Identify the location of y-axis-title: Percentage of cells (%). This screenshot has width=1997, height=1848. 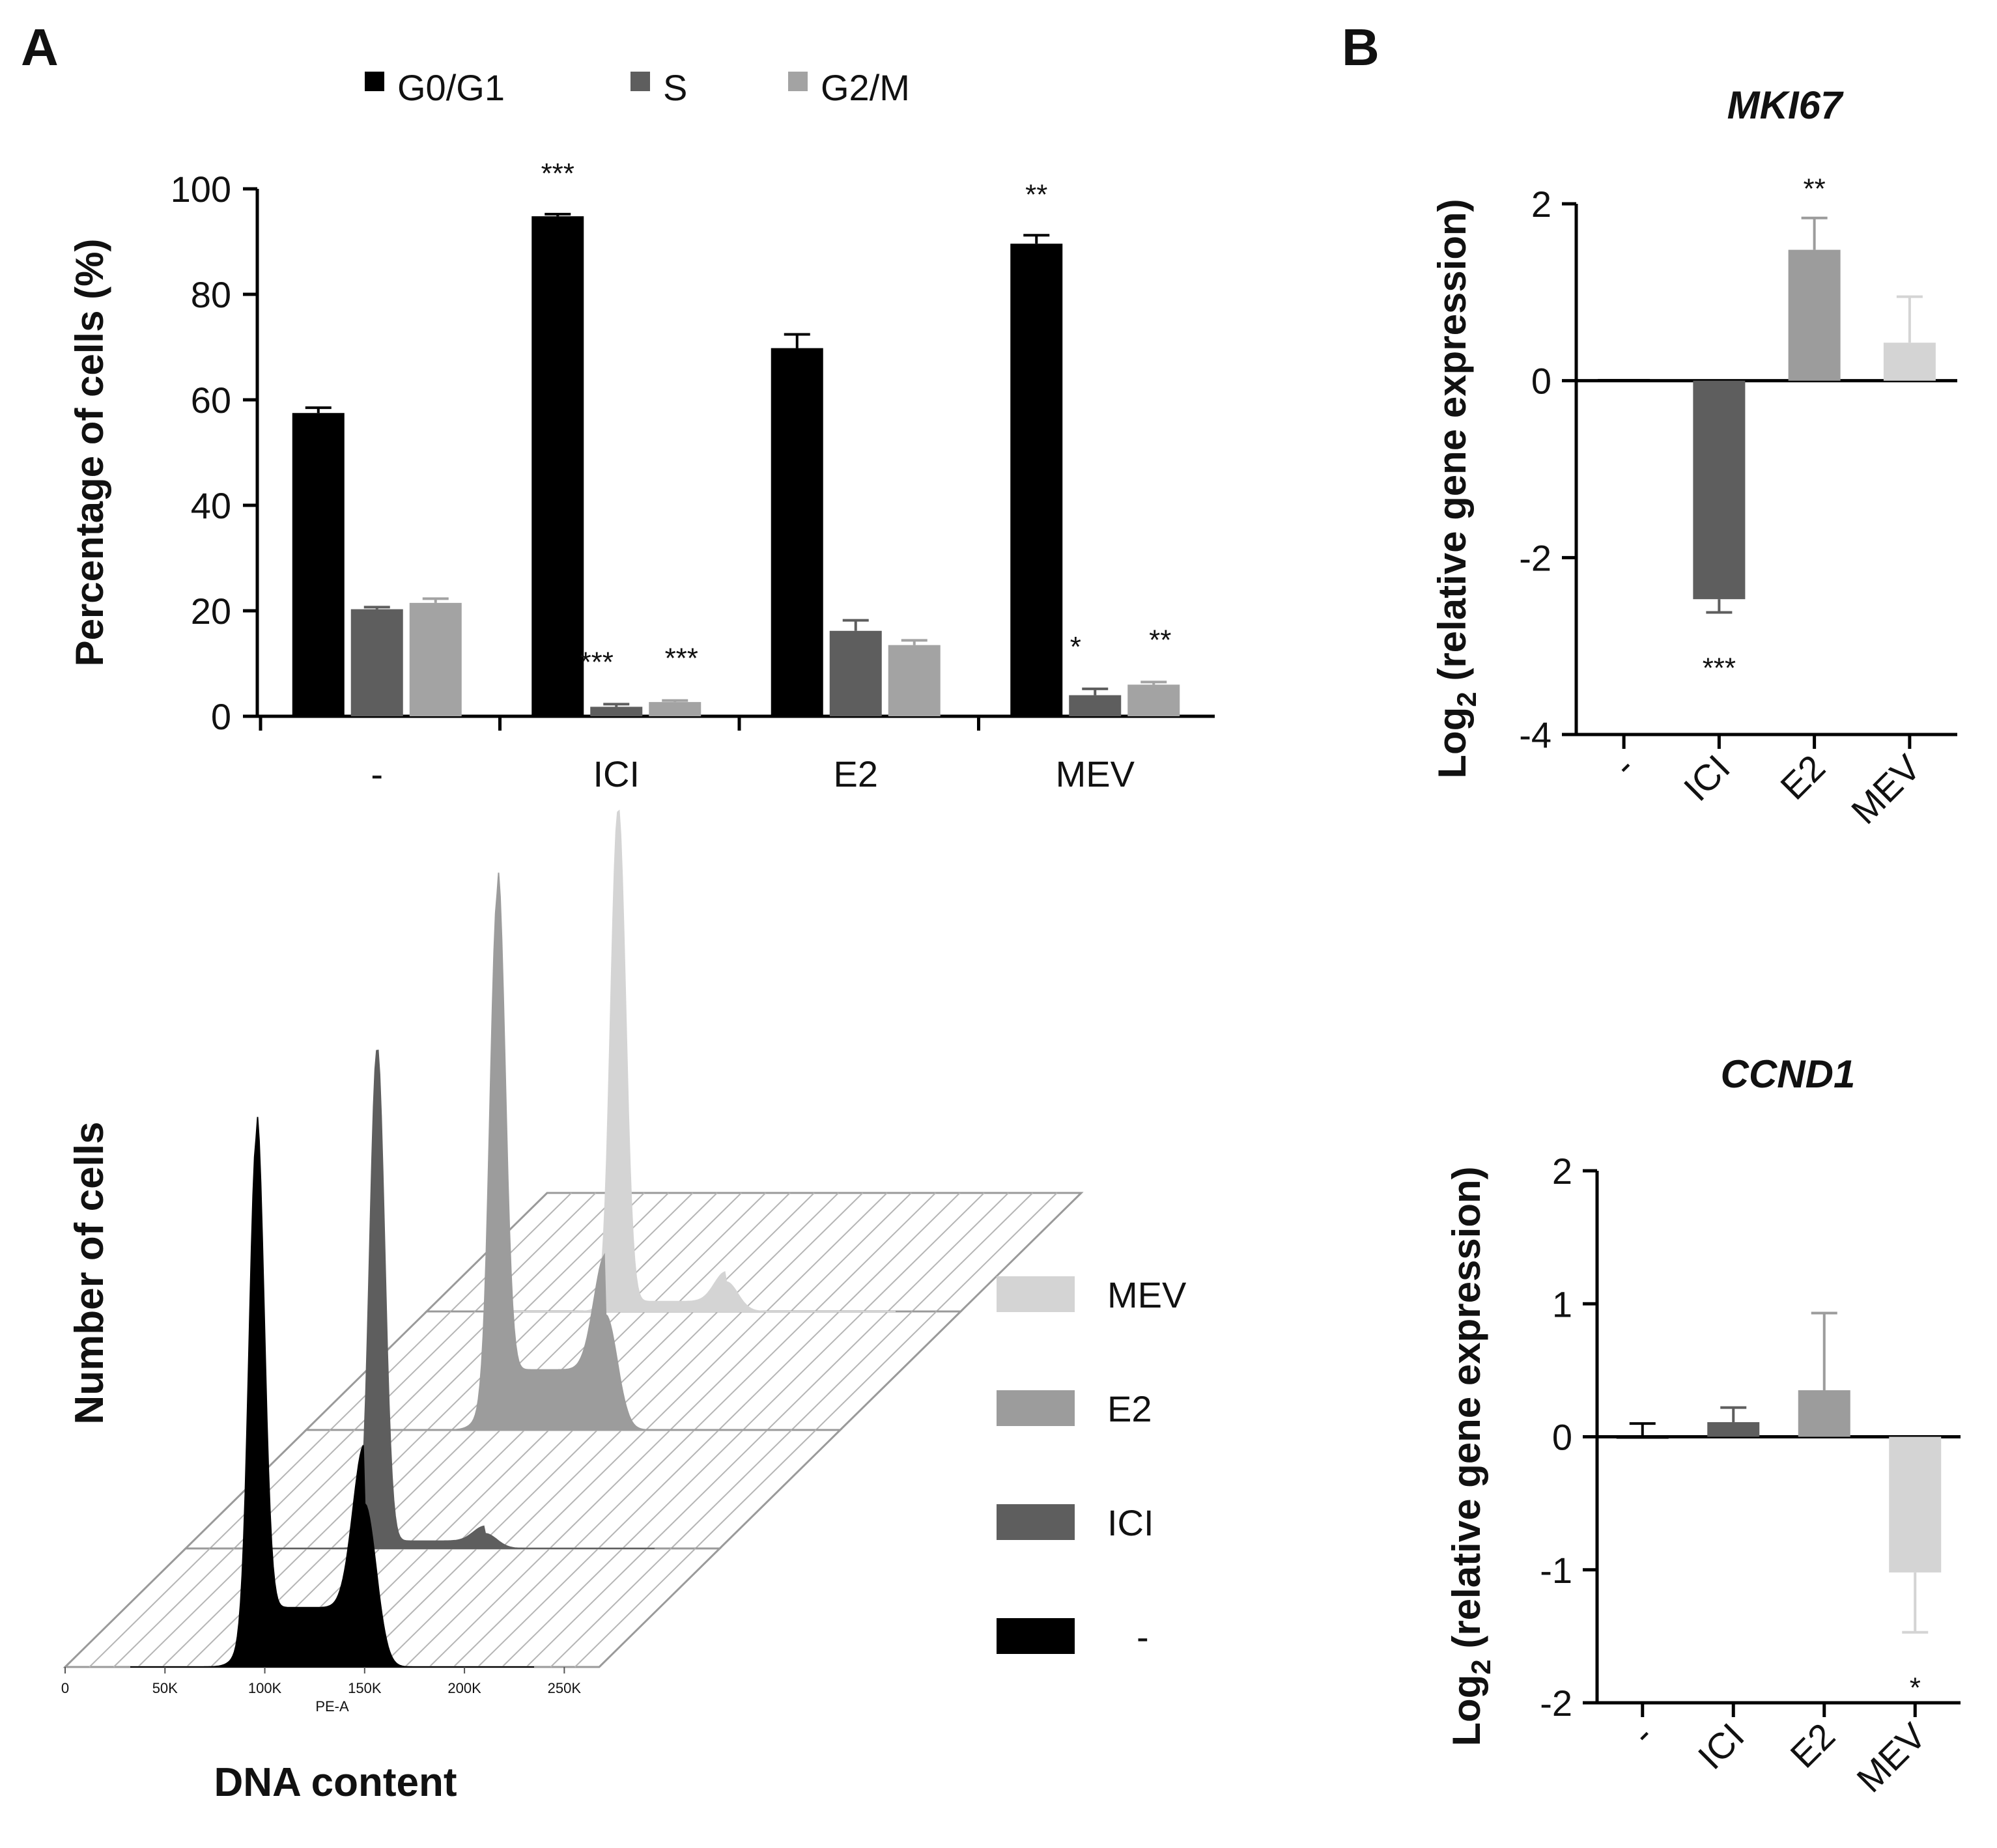
(89, 453).